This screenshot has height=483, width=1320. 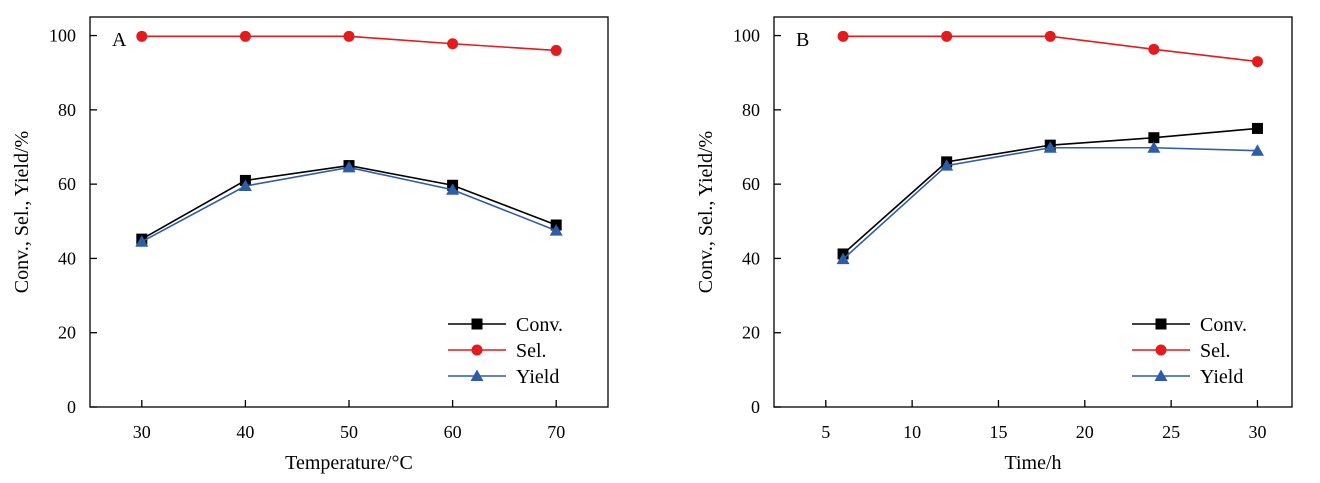 I want to click on x-axis-title: Time/h, so click(x=1032, y=463).